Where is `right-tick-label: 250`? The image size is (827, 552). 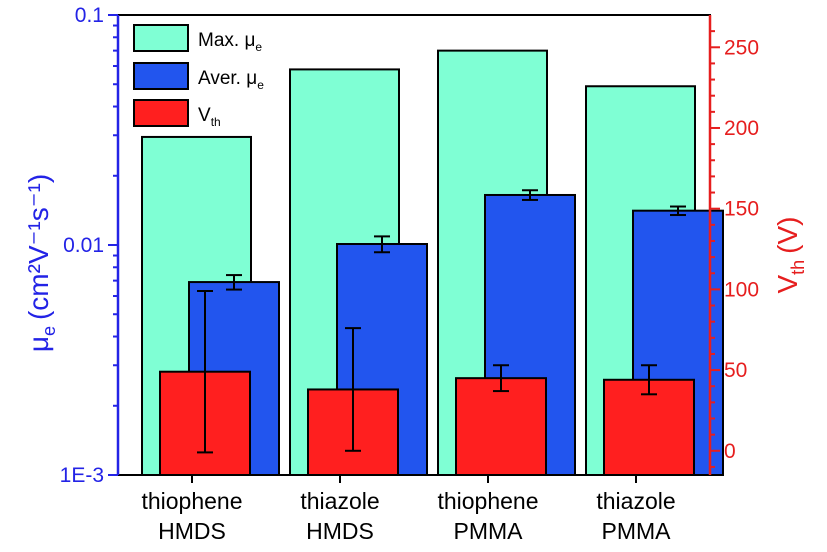
right-tick-label: 250 is located at coordinates (741, 47).